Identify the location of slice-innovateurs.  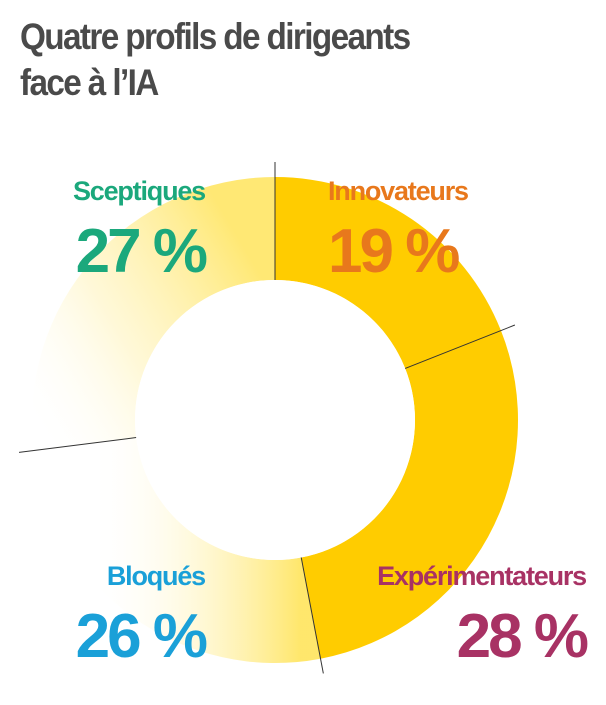
(388, 273).